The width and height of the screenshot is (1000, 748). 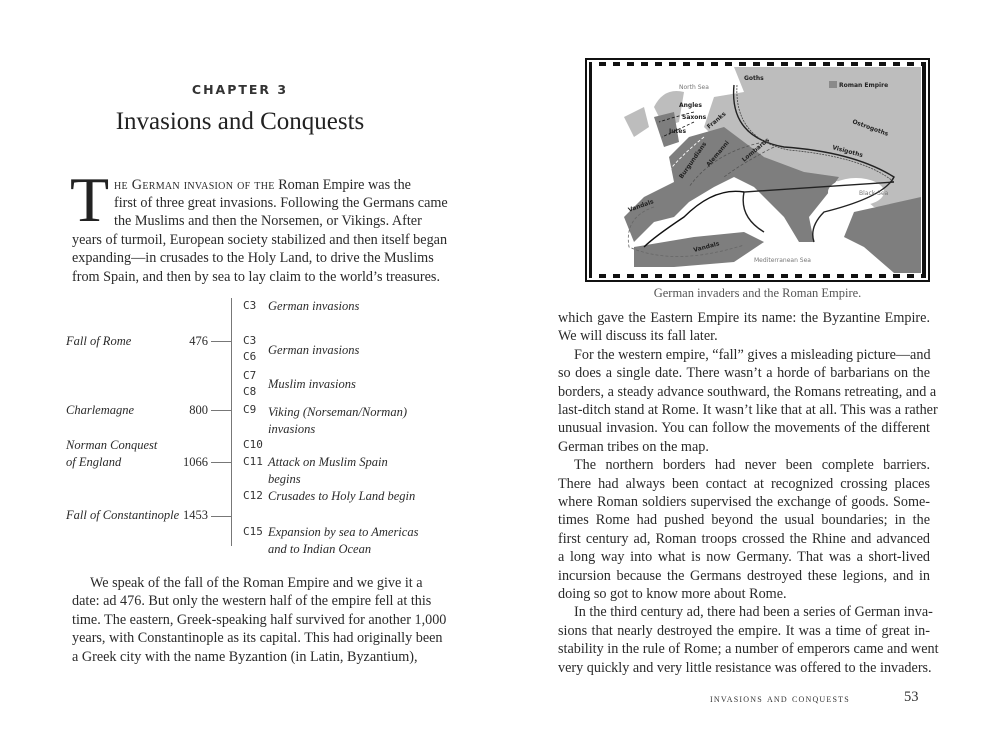 What do you see at coordinates (833, 84) in the screenshot?
I see `legend-swatch` at bounding box center [833, 84].